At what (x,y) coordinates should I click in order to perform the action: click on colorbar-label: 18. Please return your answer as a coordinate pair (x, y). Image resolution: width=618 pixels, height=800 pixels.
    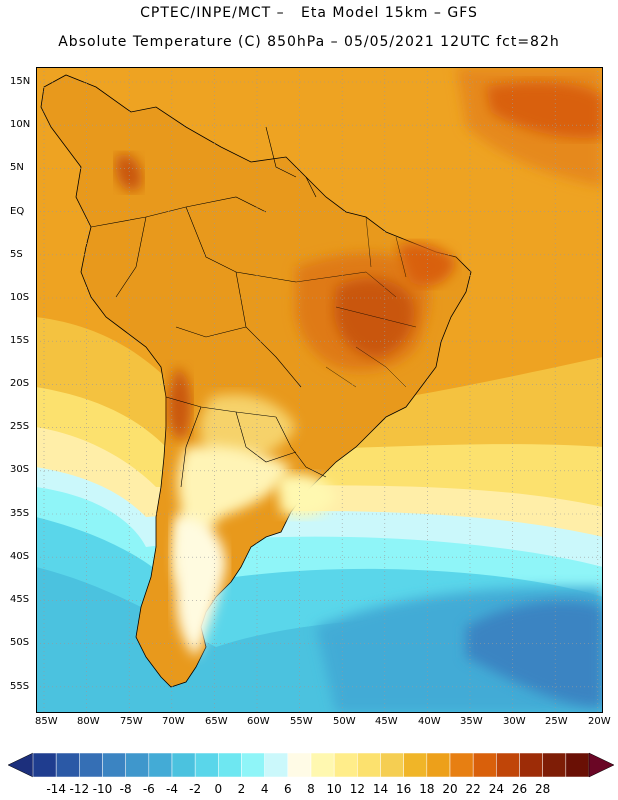
    Looking at the image, I should click on (427, 789).